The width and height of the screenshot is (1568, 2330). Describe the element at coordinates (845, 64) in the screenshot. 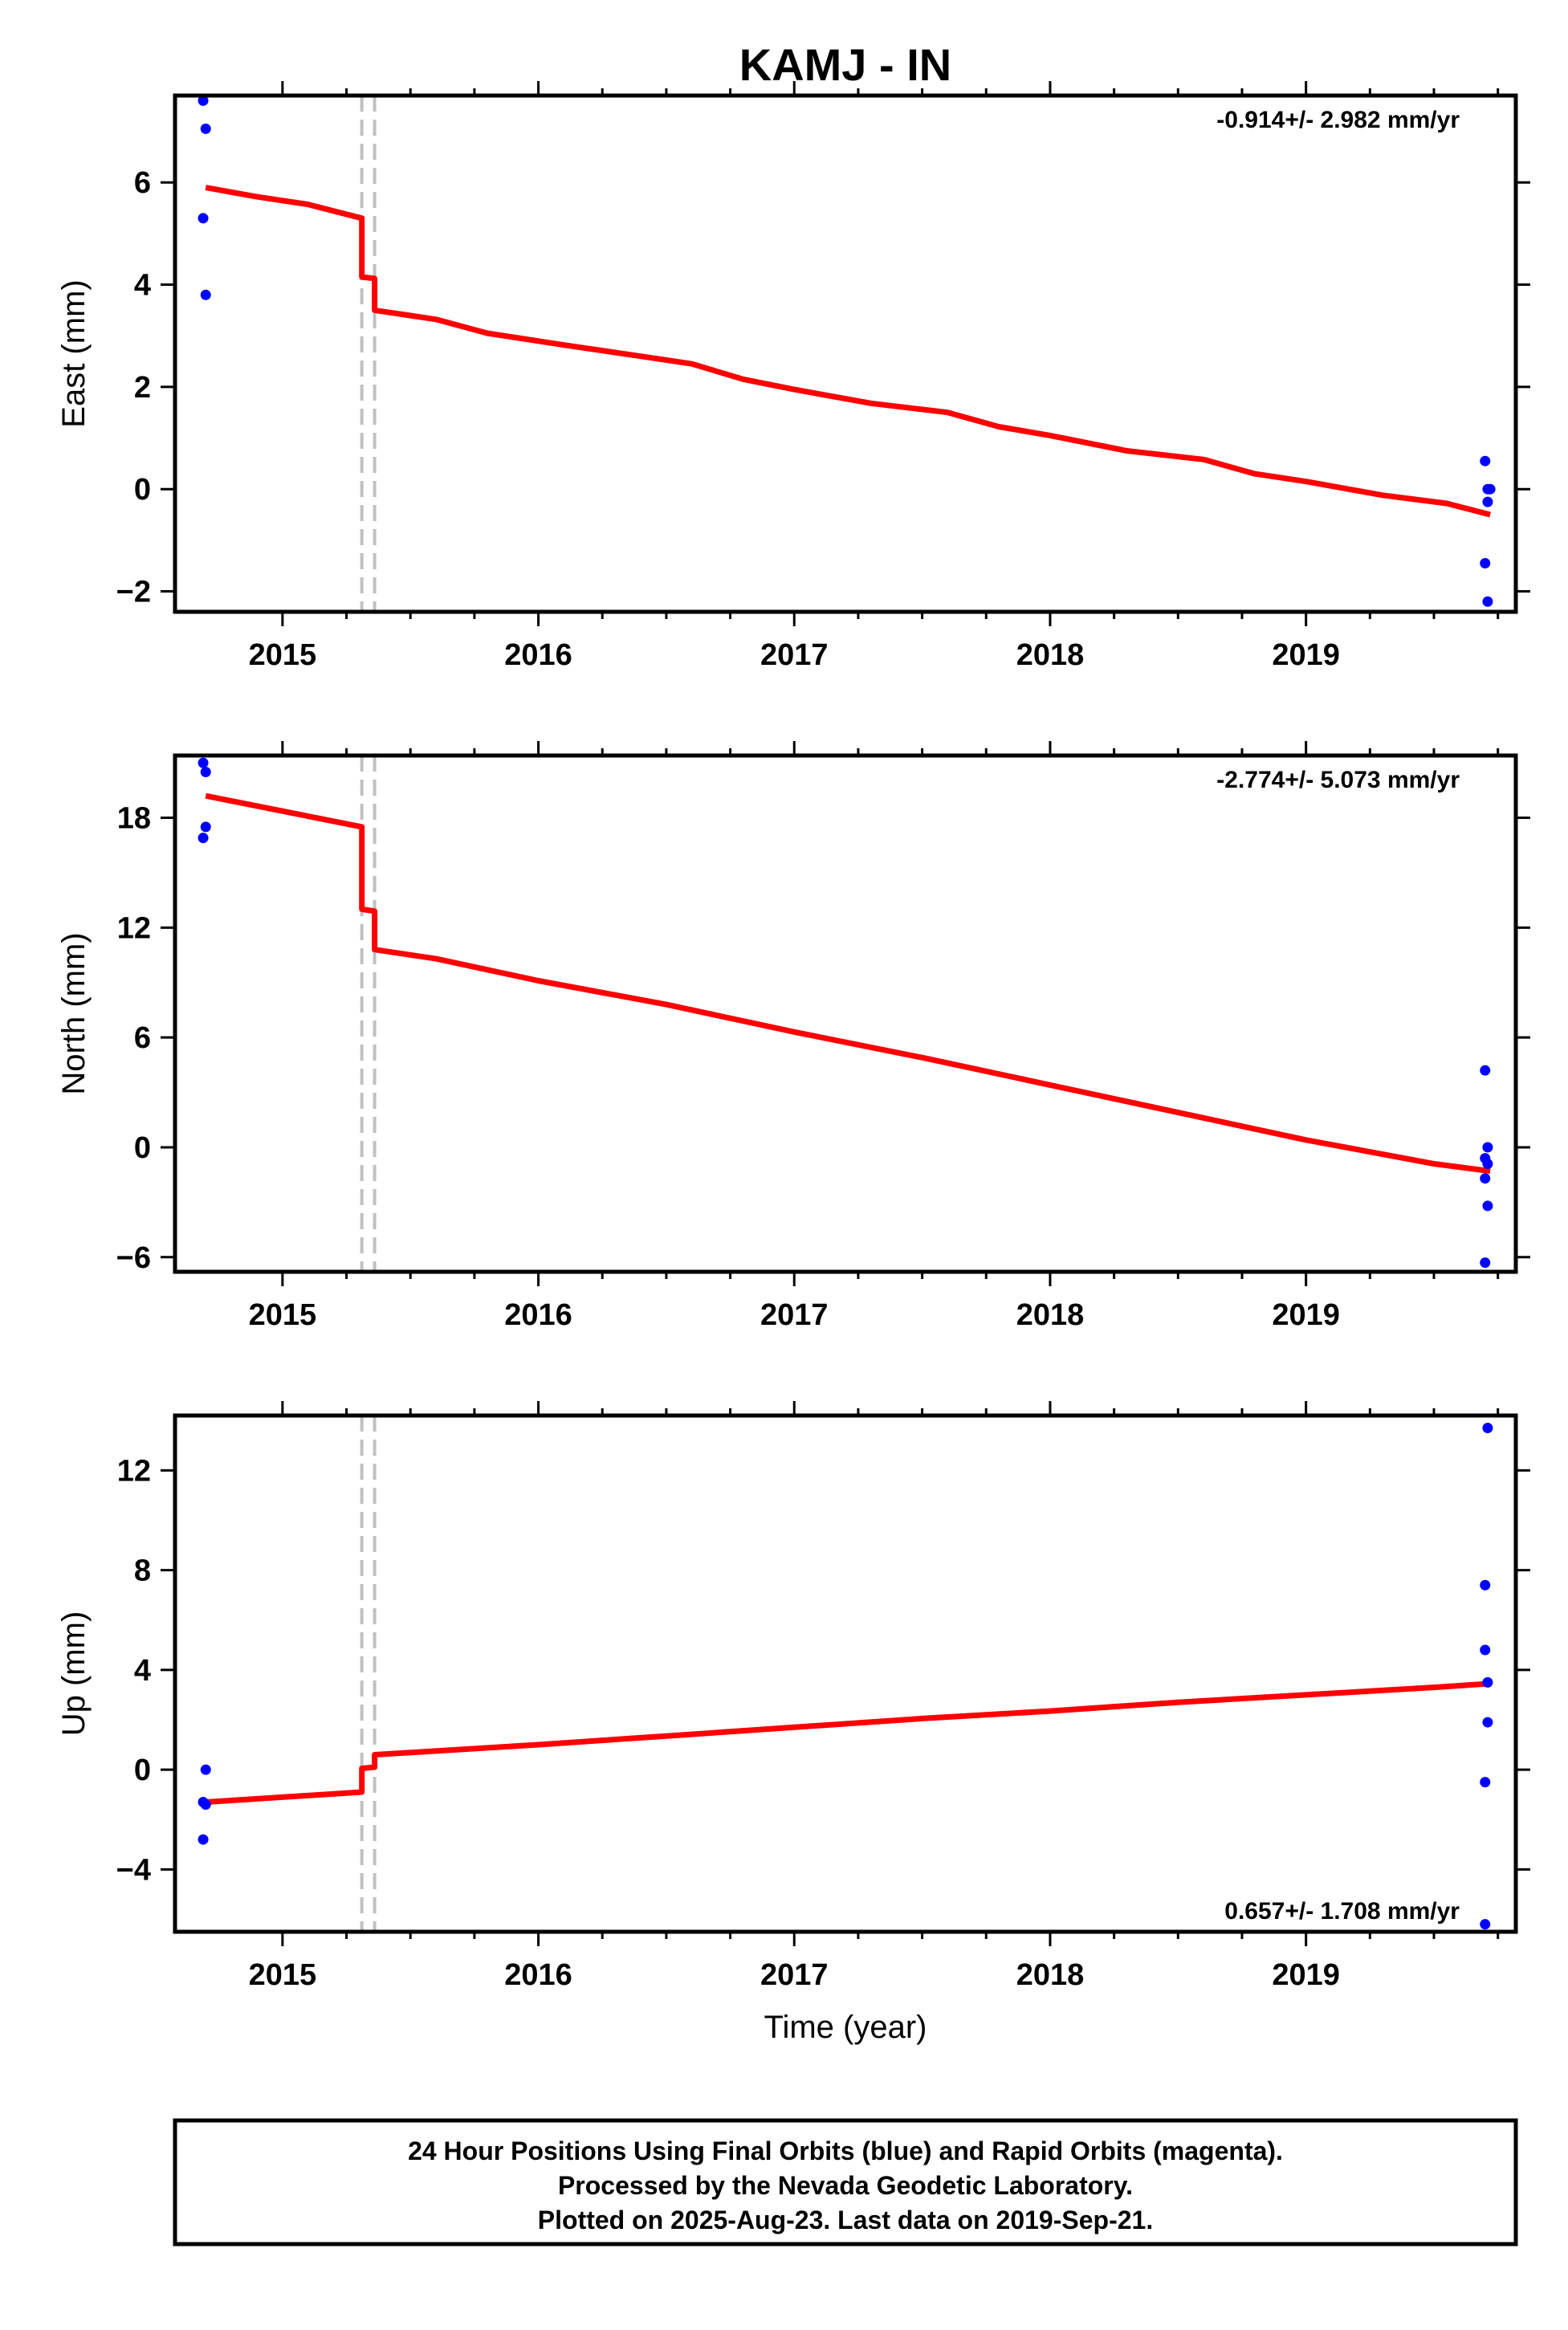

I see `chart-title: KAMJ - IN` at that location.